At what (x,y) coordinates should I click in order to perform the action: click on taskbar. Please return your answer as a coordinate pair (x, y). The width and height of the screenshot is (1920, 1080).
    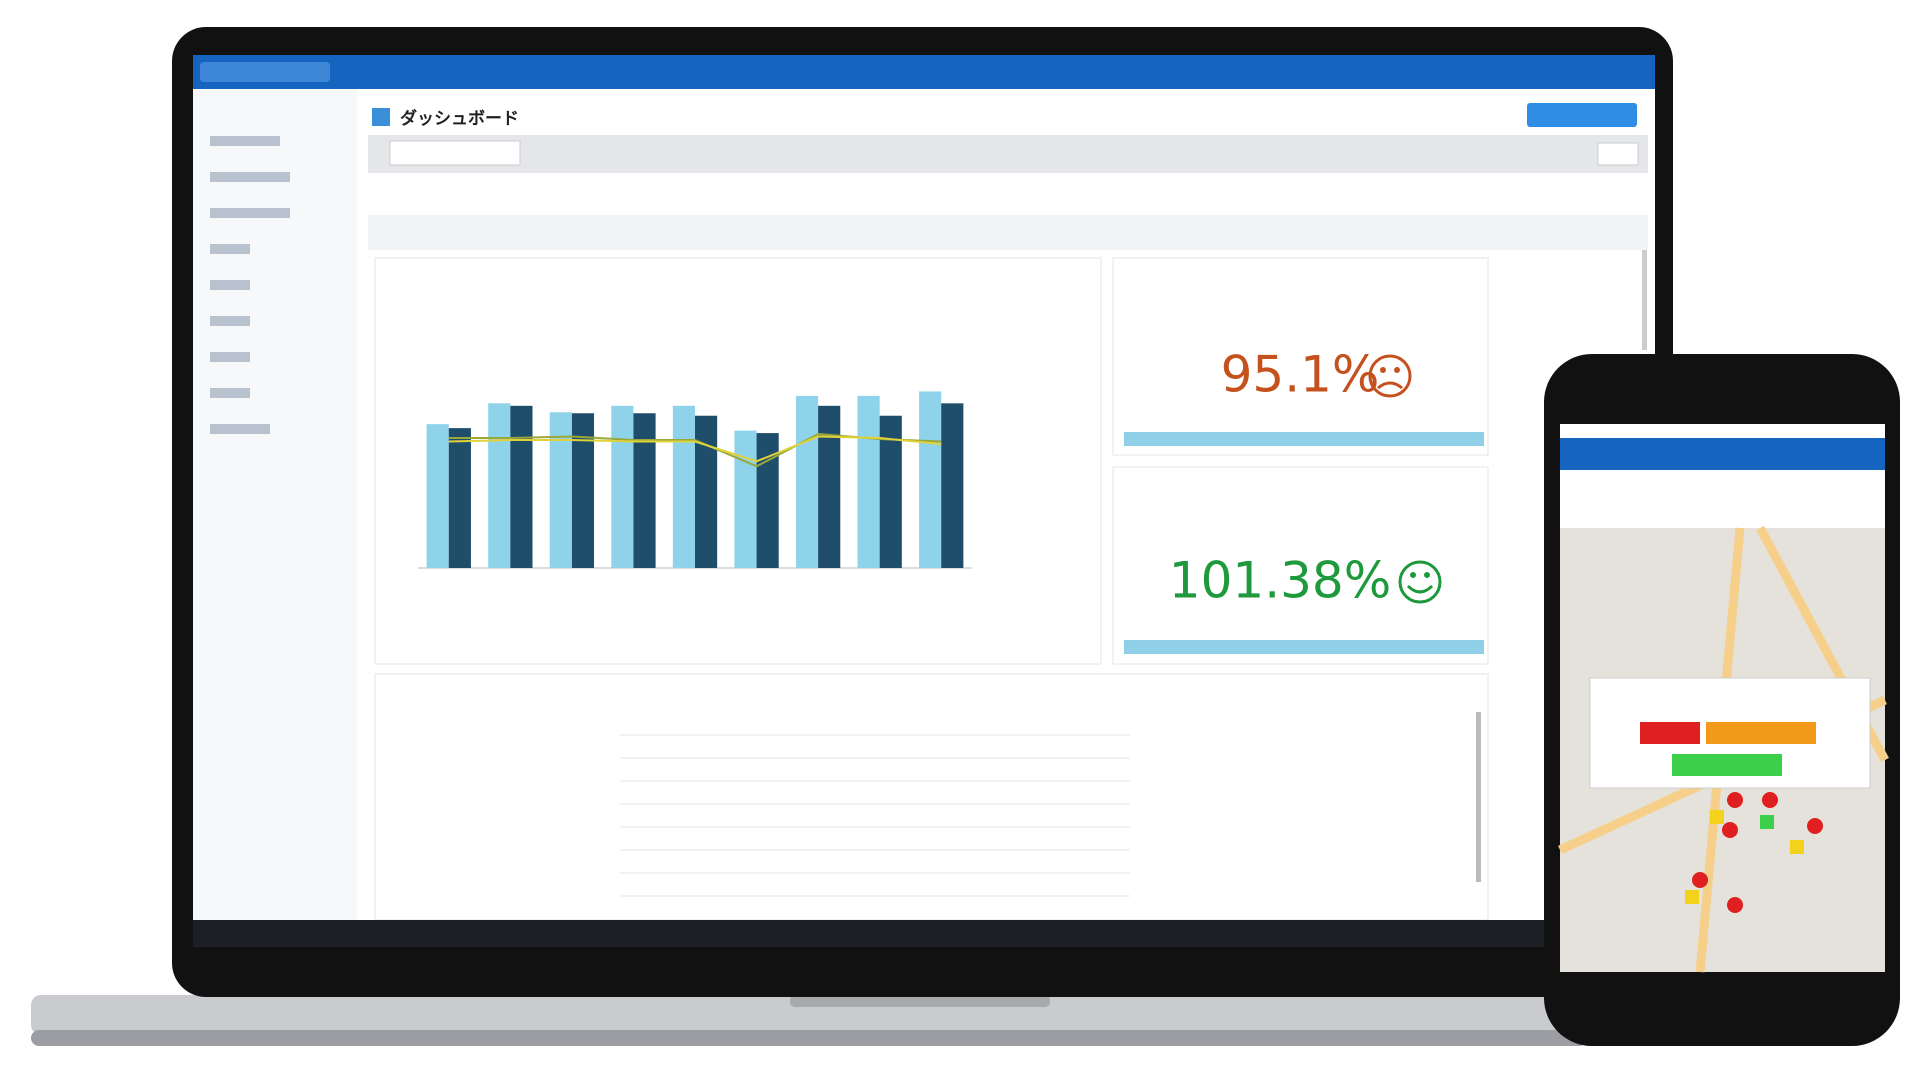
    Looking at the image, I should click on (924, 933).